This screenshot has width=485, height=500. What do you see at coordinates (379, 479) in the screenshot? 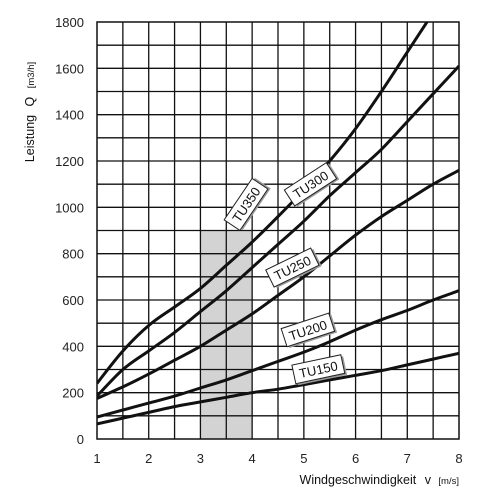
I see `x-axis-title: Windgeschwindigkeit v [m/s]` at bounding box center [379, 479].